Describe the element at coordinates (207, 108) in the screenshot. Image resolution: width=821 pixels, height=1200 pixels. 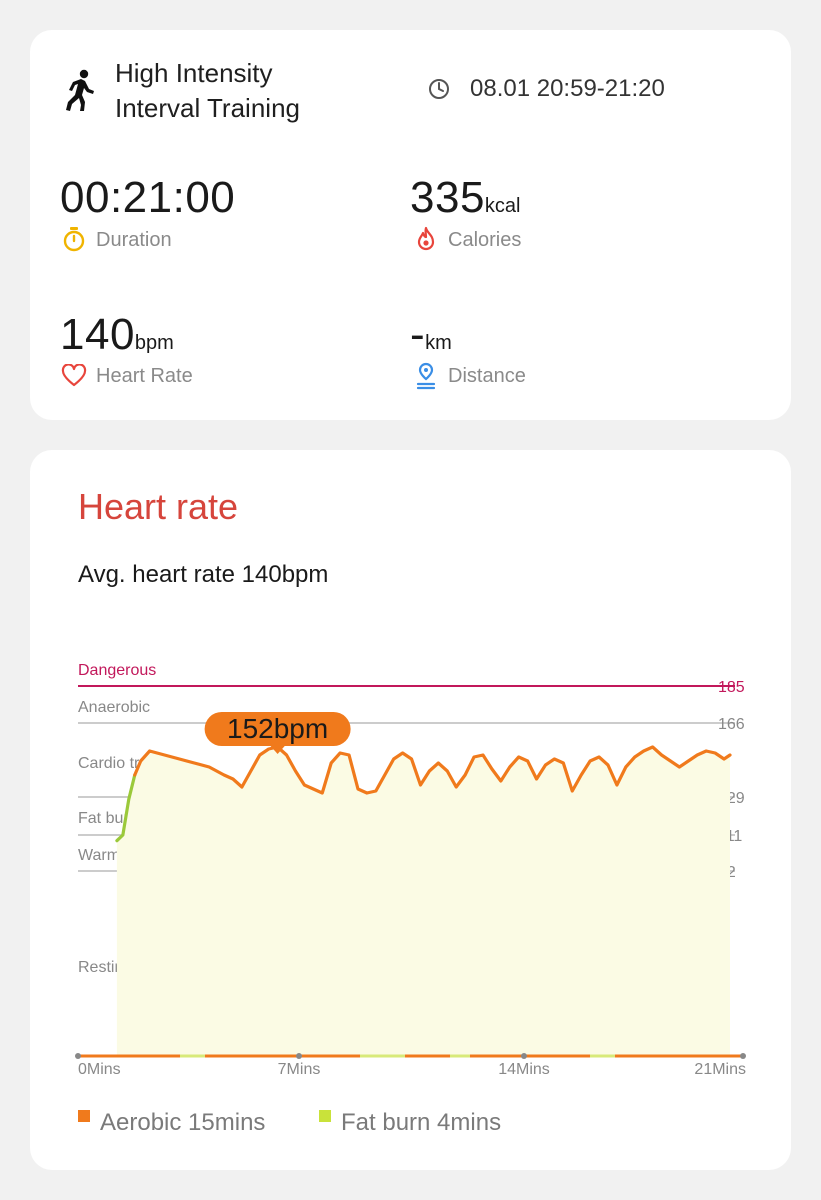
I see `workout-title-line2: Interval Training` at that location.